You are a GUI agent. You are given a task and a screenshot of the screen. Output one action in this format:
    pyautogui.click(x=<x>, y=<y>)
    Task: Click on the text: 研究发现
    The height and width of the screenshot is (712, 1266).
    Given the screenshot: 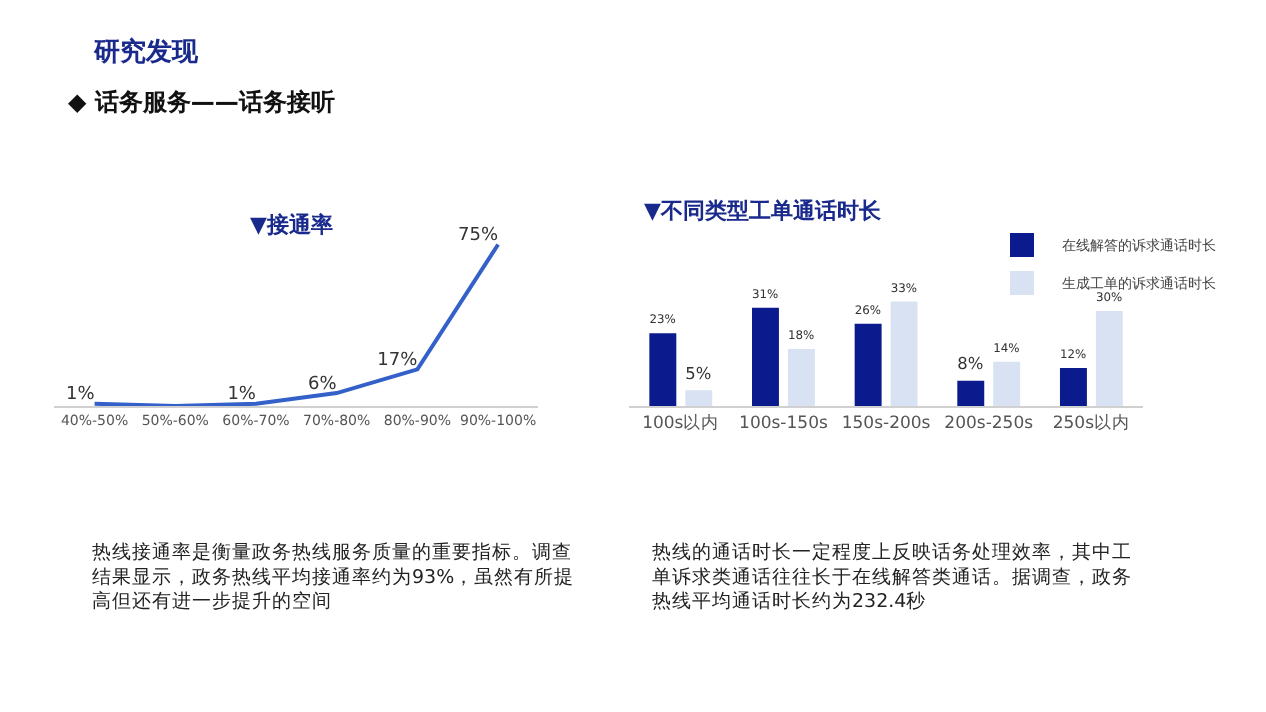 What is the action you would take?
    pyautogui.click(x=146, y=52)
    